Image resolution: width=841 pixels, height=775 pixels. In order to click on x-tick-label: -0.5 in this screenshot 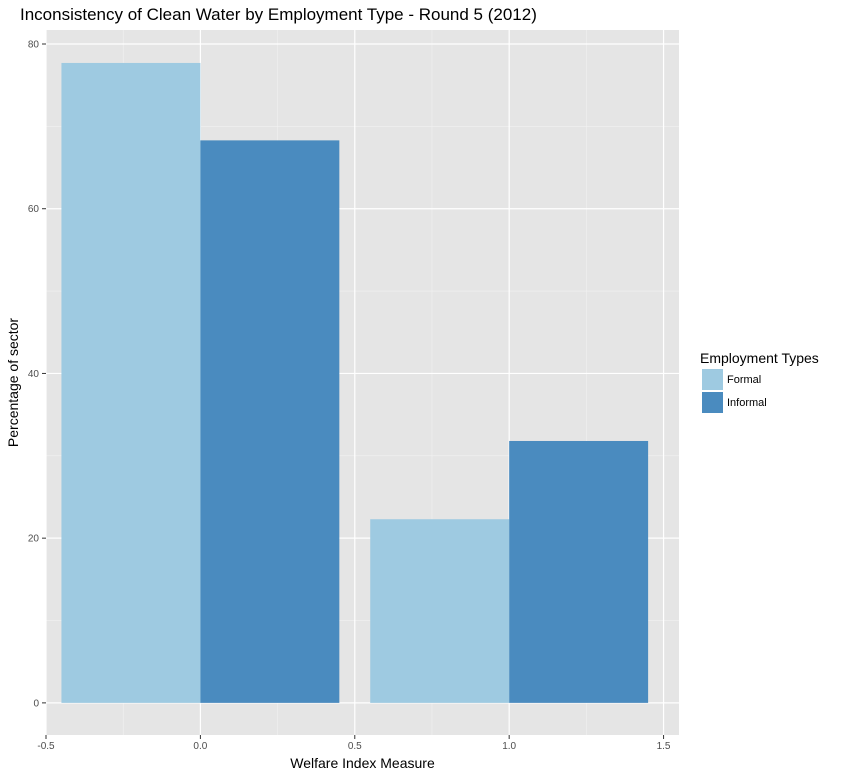, I will do `click(46, 746)`.